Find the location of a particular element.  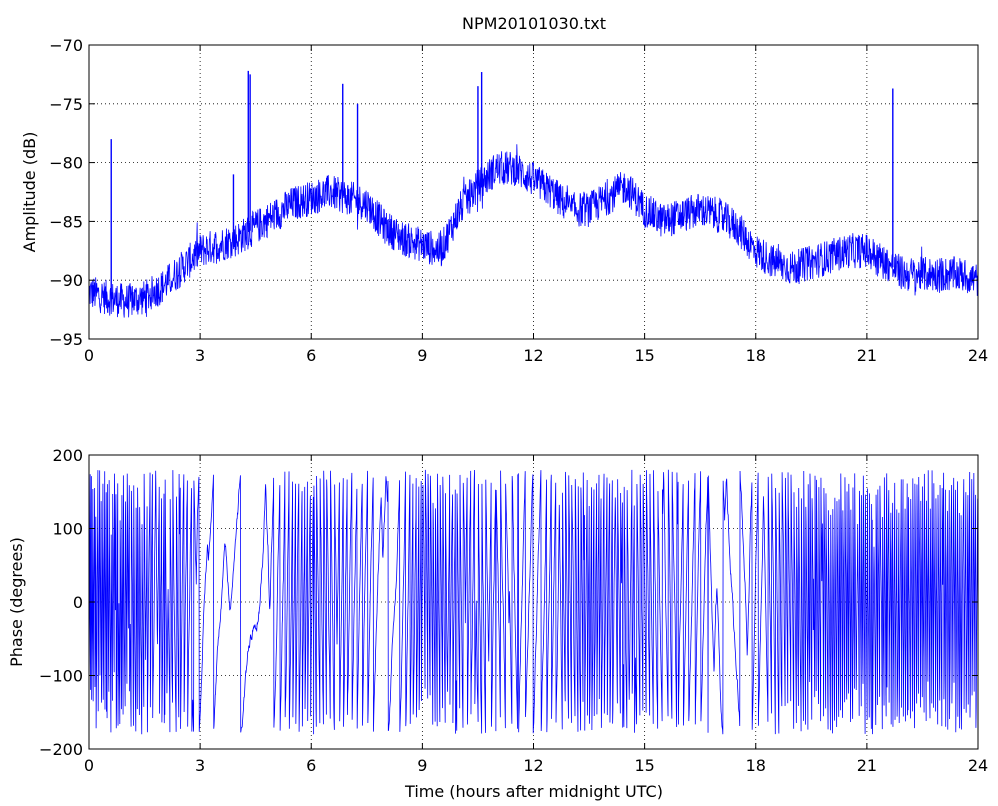

amplitude-xtick-label: 21 is located at coordinates (867, 355).